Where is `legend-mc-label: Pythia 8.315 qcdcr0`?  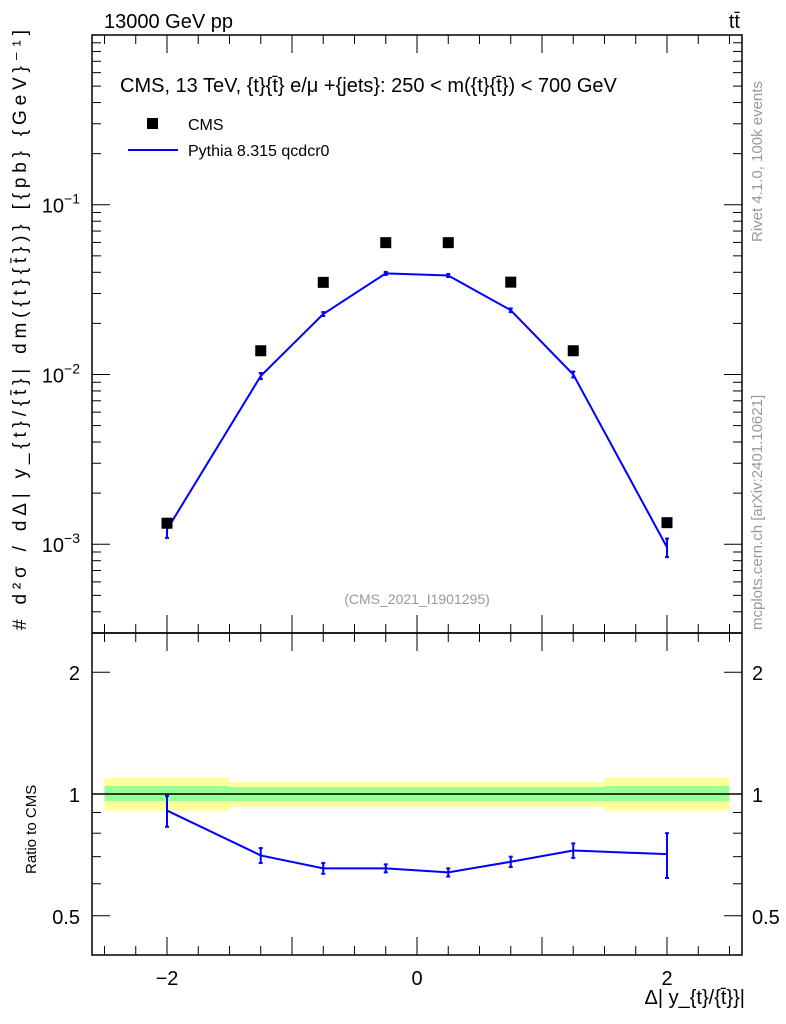
legend-mc-label: Pythia 8.315 qcdcr0 is located at coordinates (259, 151).